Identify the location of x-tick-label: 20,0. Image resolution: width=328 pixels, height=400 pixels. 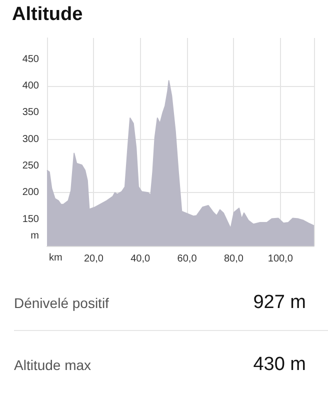
(94, 259).